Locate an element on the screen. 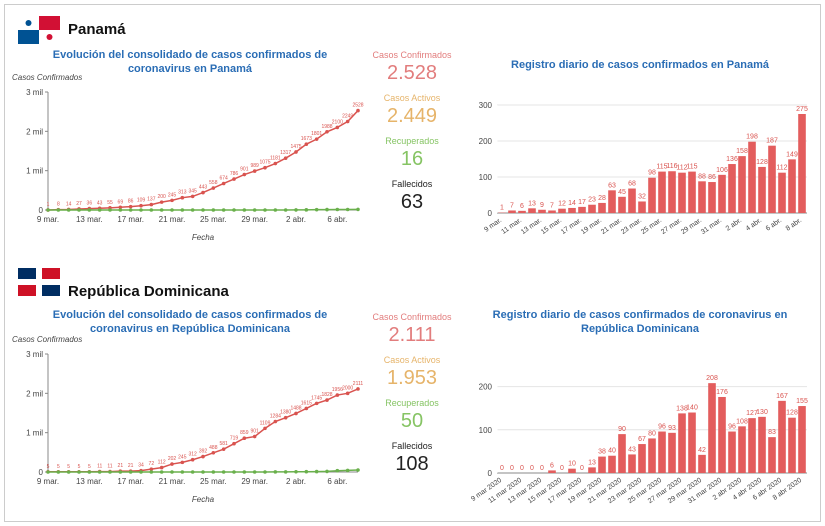 The width and height of the screenshot is (825, 526). x-tick-label: 2 abr. is located at coordinates (296, 219).